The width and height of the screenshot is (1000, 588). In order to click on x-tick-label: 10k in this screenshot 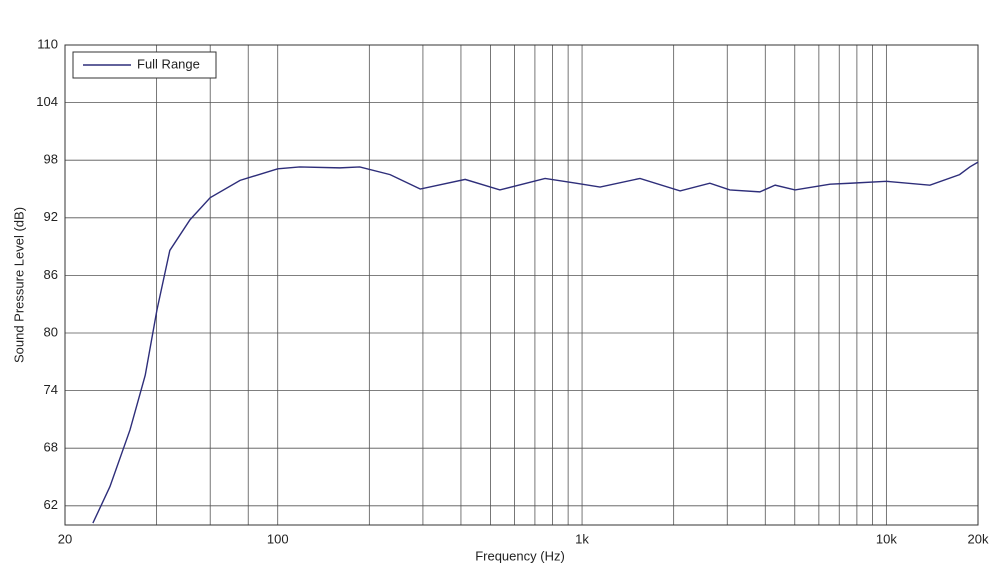, I will do `click(886, 538)`.